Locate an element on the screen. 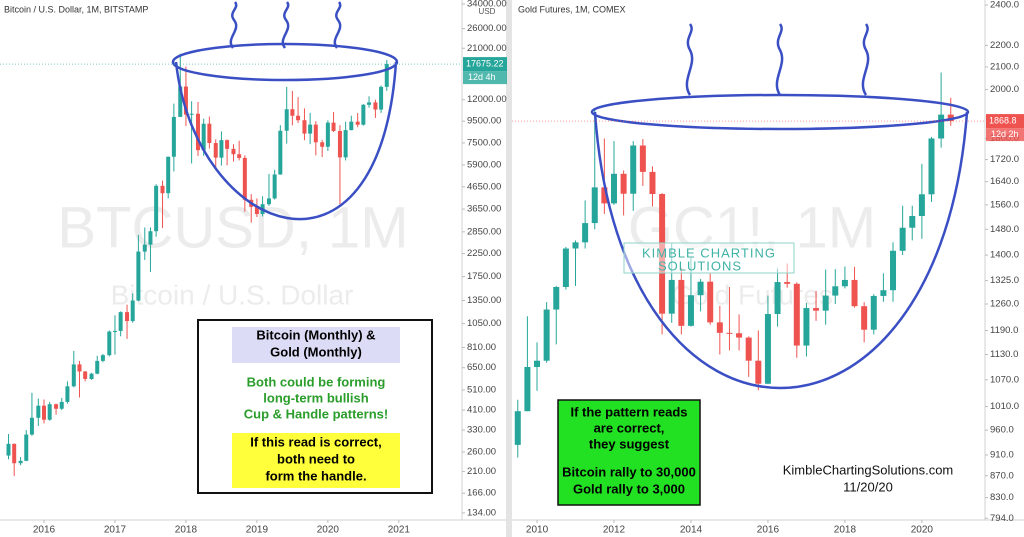  note-heading: Bitcoin (Monthly) & is located at coordinates (315, 334).